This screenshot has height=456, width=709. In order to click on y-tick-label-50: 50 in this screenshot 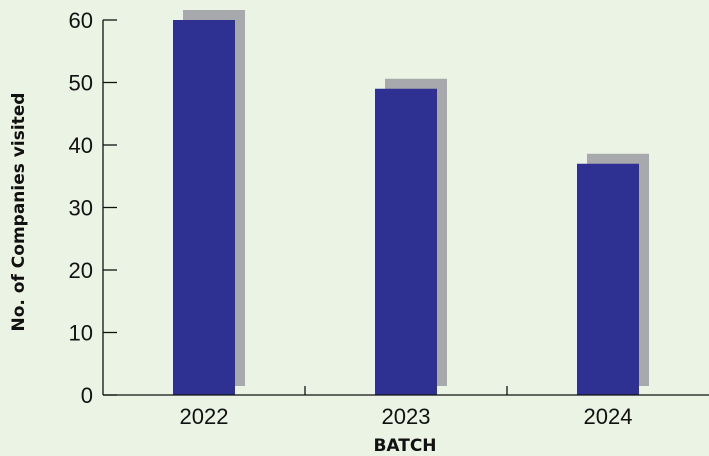, I will do `click(81, 83)`.